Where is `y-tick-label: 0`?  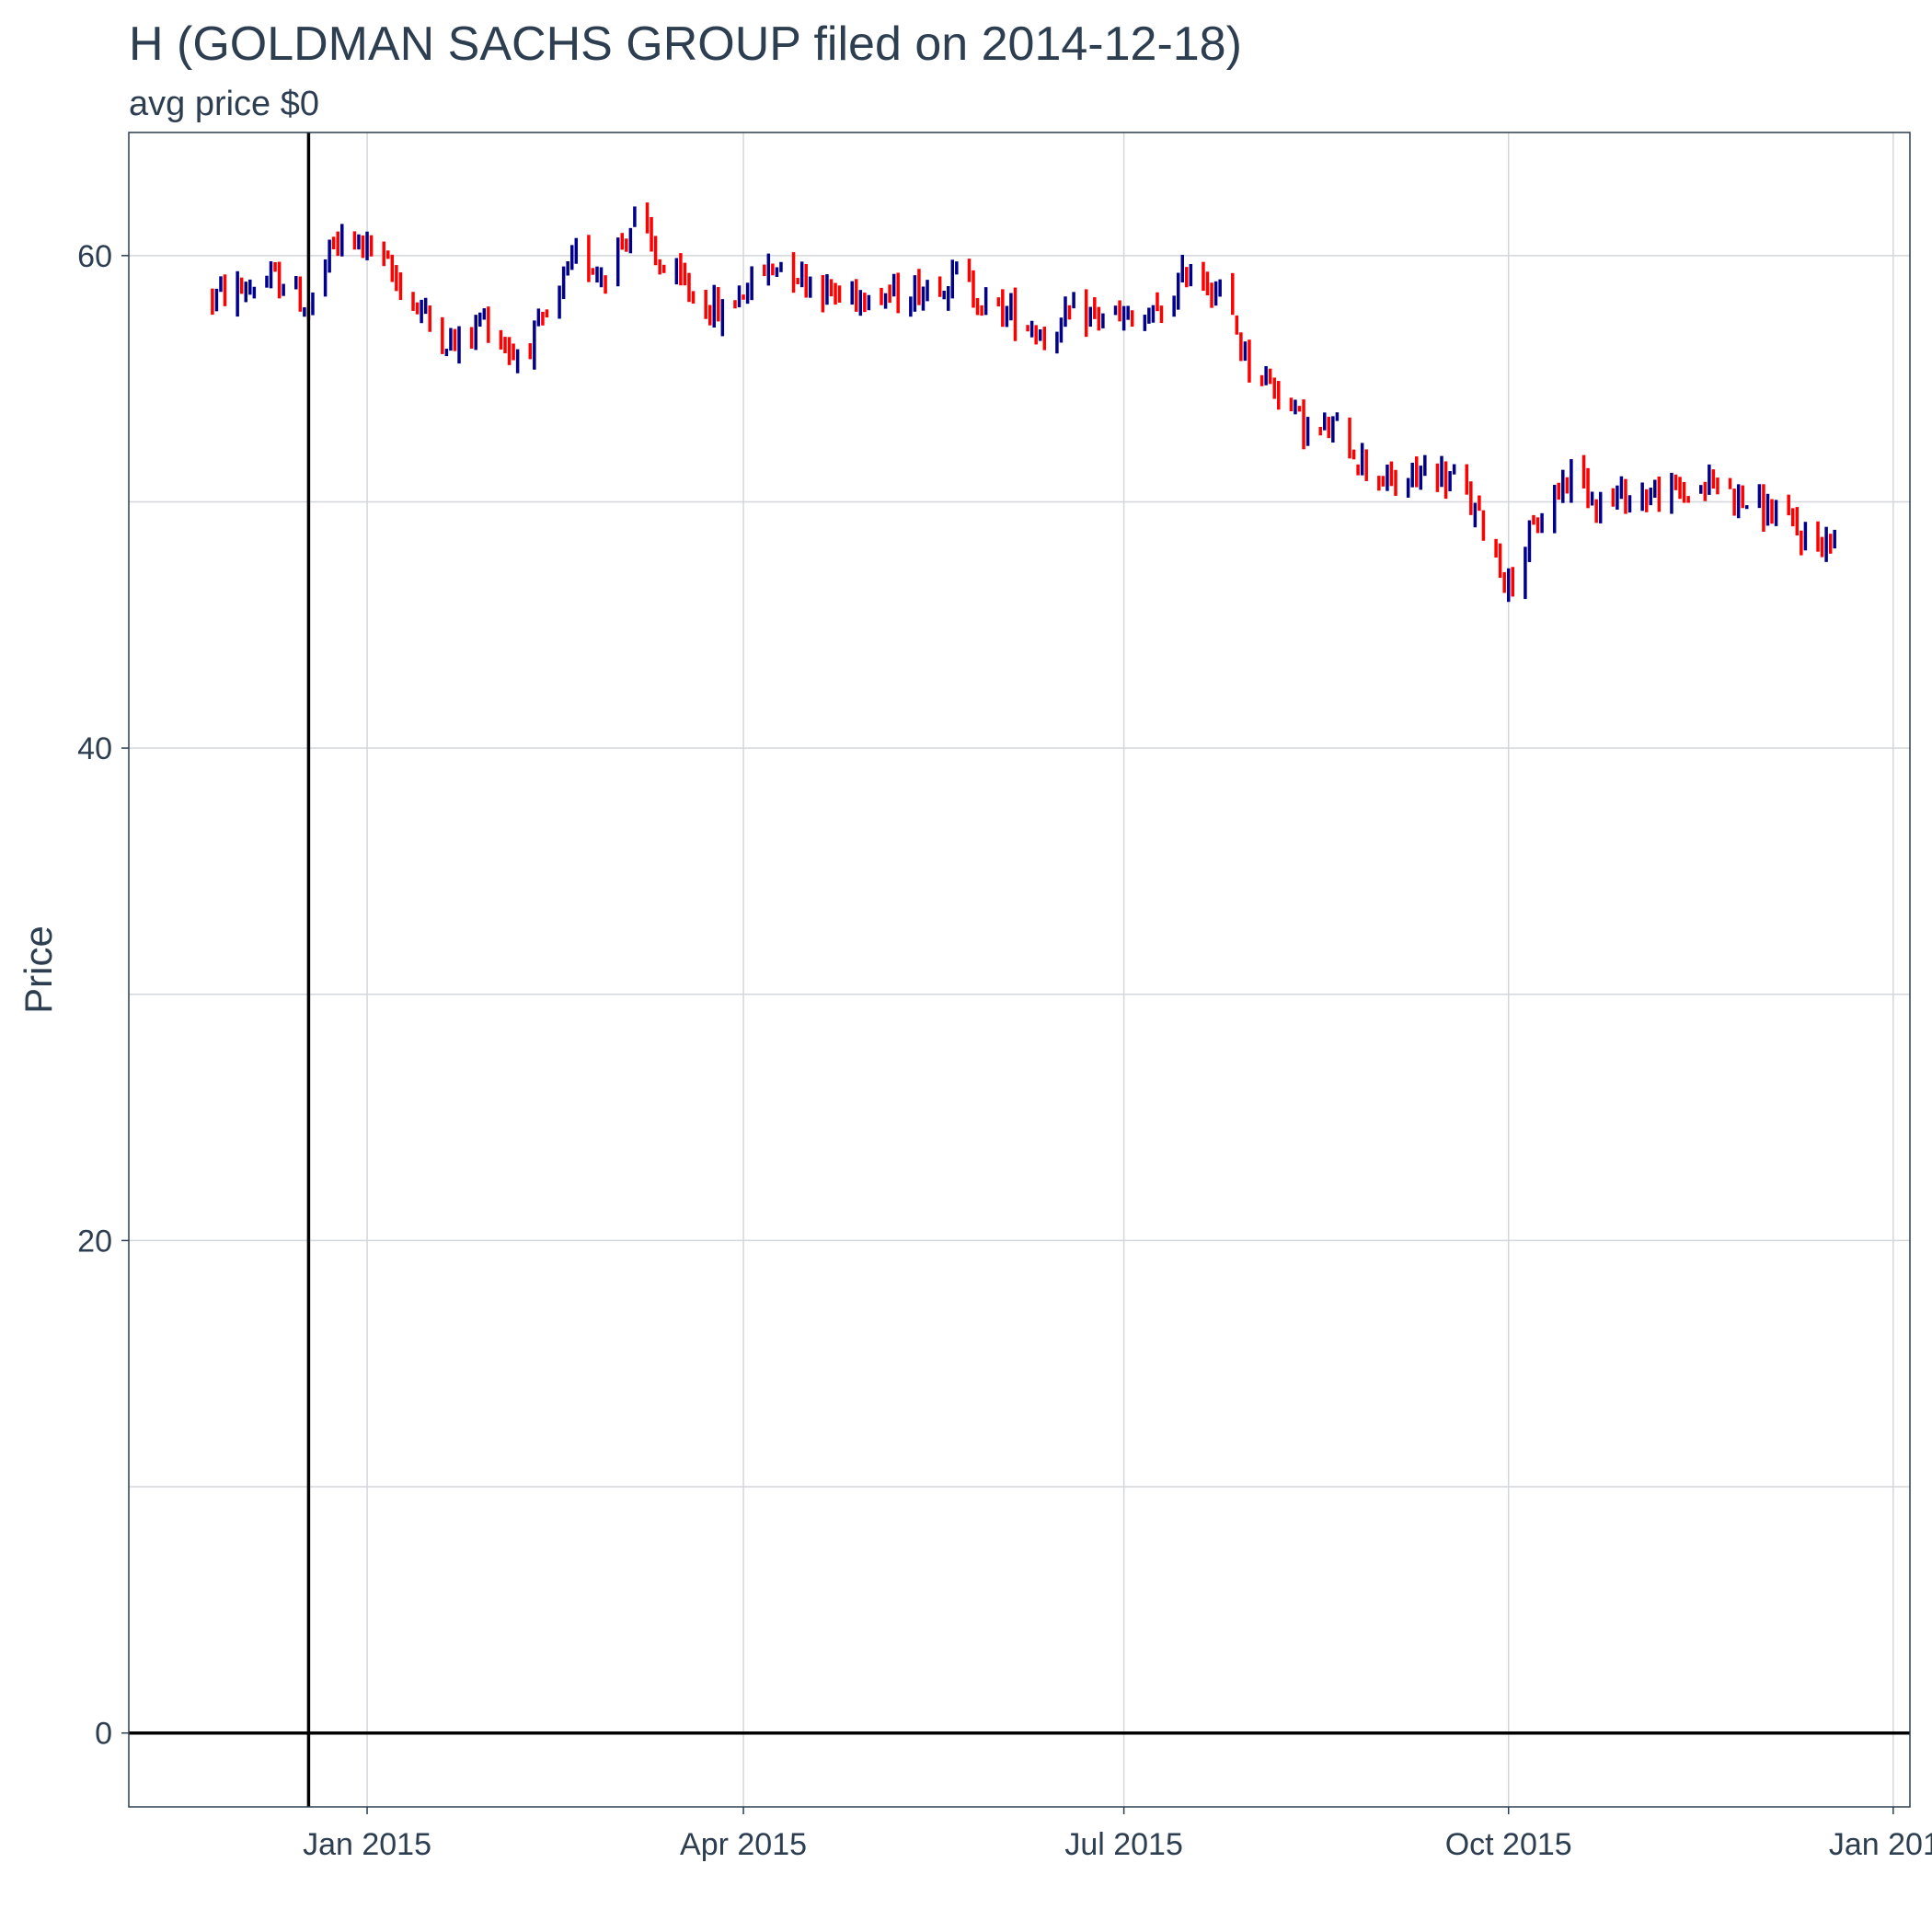
y-tick-label: 0 is located at coordinates (103, 1734).